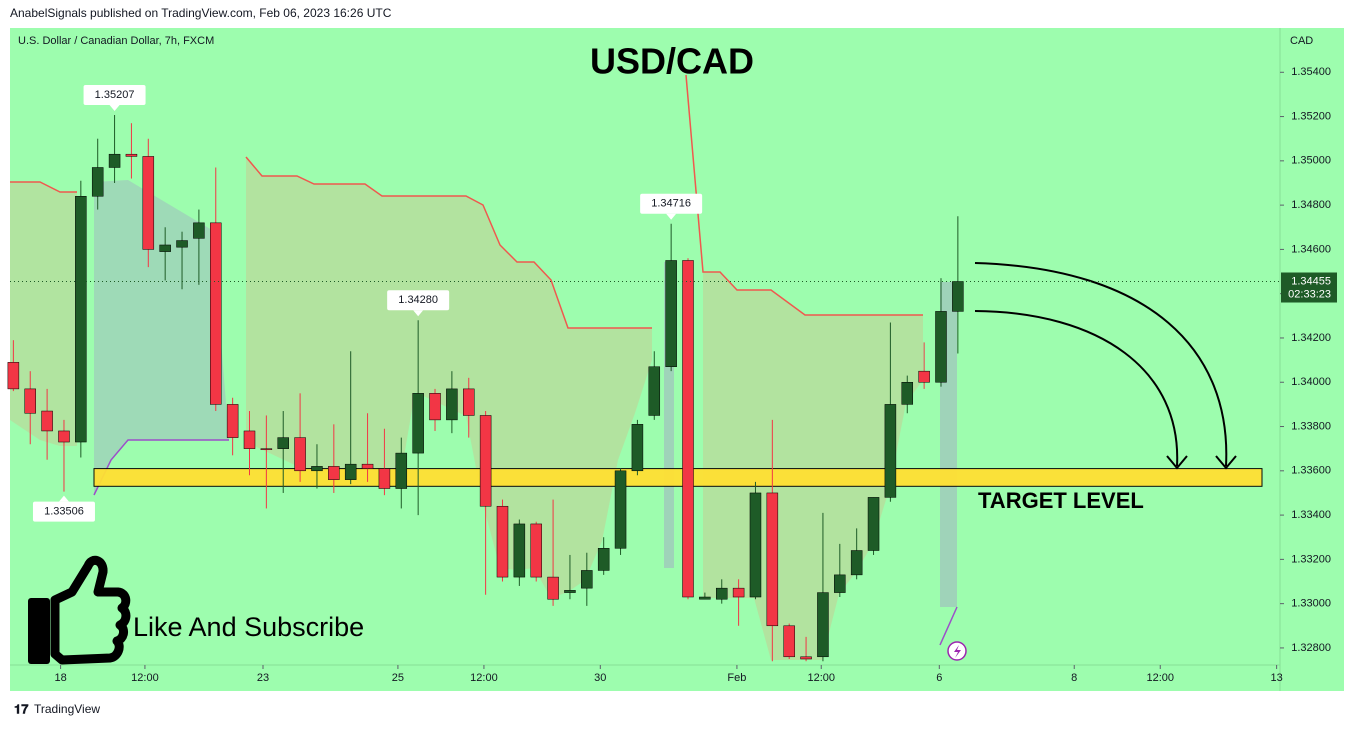 This screenshot has height=732, width=1354. What do you see at coordinates (1311, 249) in the screenshot?
I see `y-tick-label: 1.34600` at bounding box center [1311, 249].